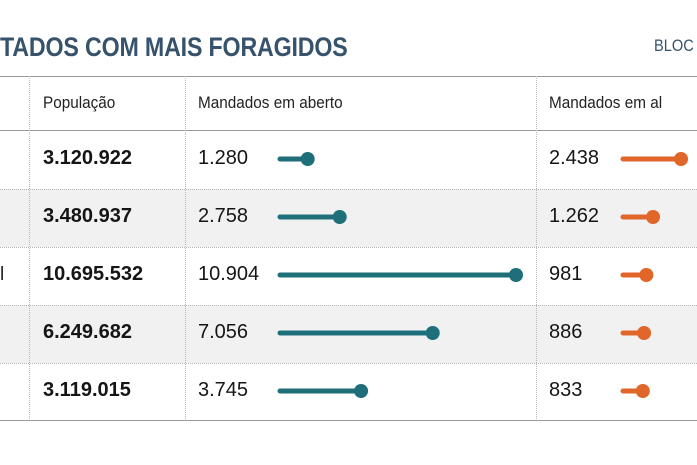 The height and width of the screenshot is (465, 697). What do you see at coordinates (606, 102) in the screenshot?
I see `open-warrants-2-column-header: Mandados em al` at bounding box center [606, 102].